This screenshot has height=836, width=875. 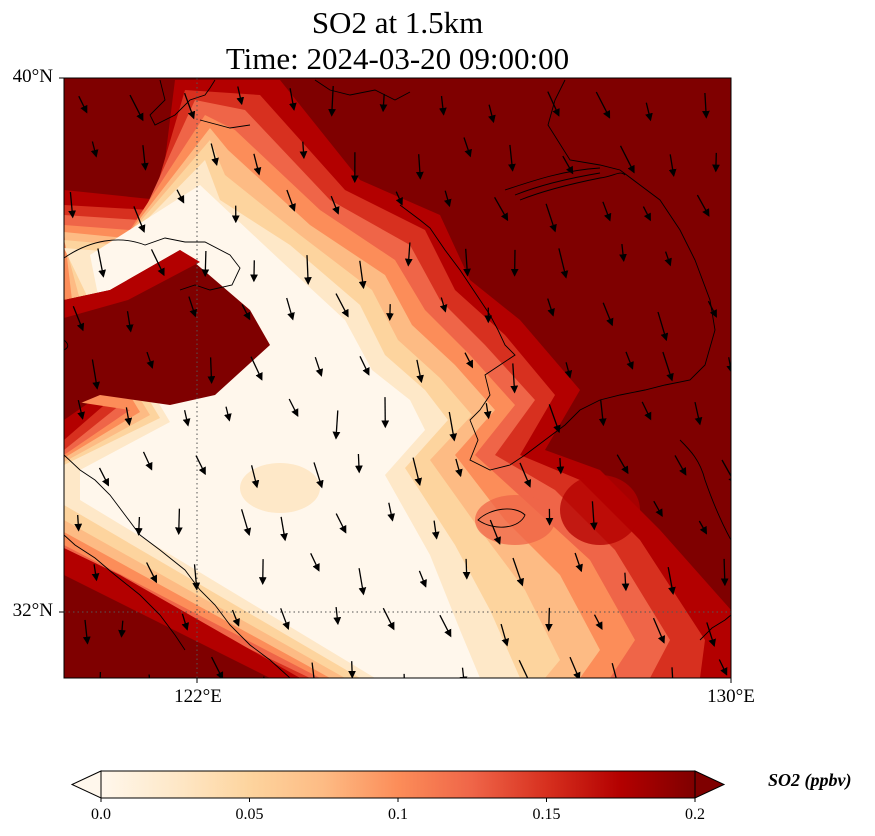 What do you see at coordinates (32, 76) in the screenshot?
I see `lat-tick-label-40n: 40°N` at bounding box center [32, 76].